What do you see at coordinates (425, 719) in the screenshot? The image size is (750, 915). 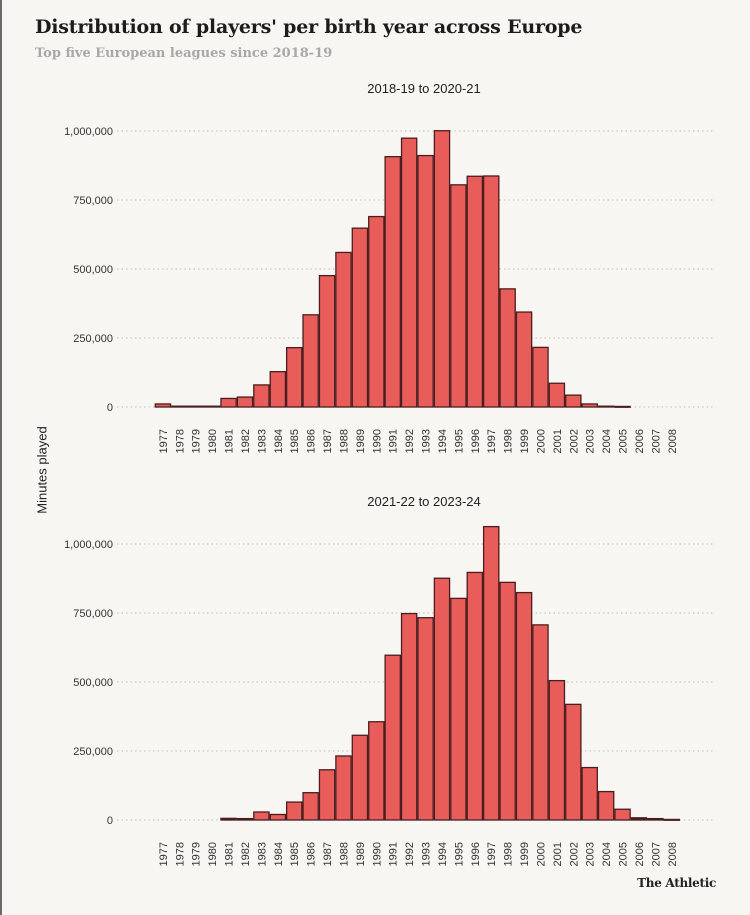 I see `bar-bottom-1993` at bounding box center [425, 719].